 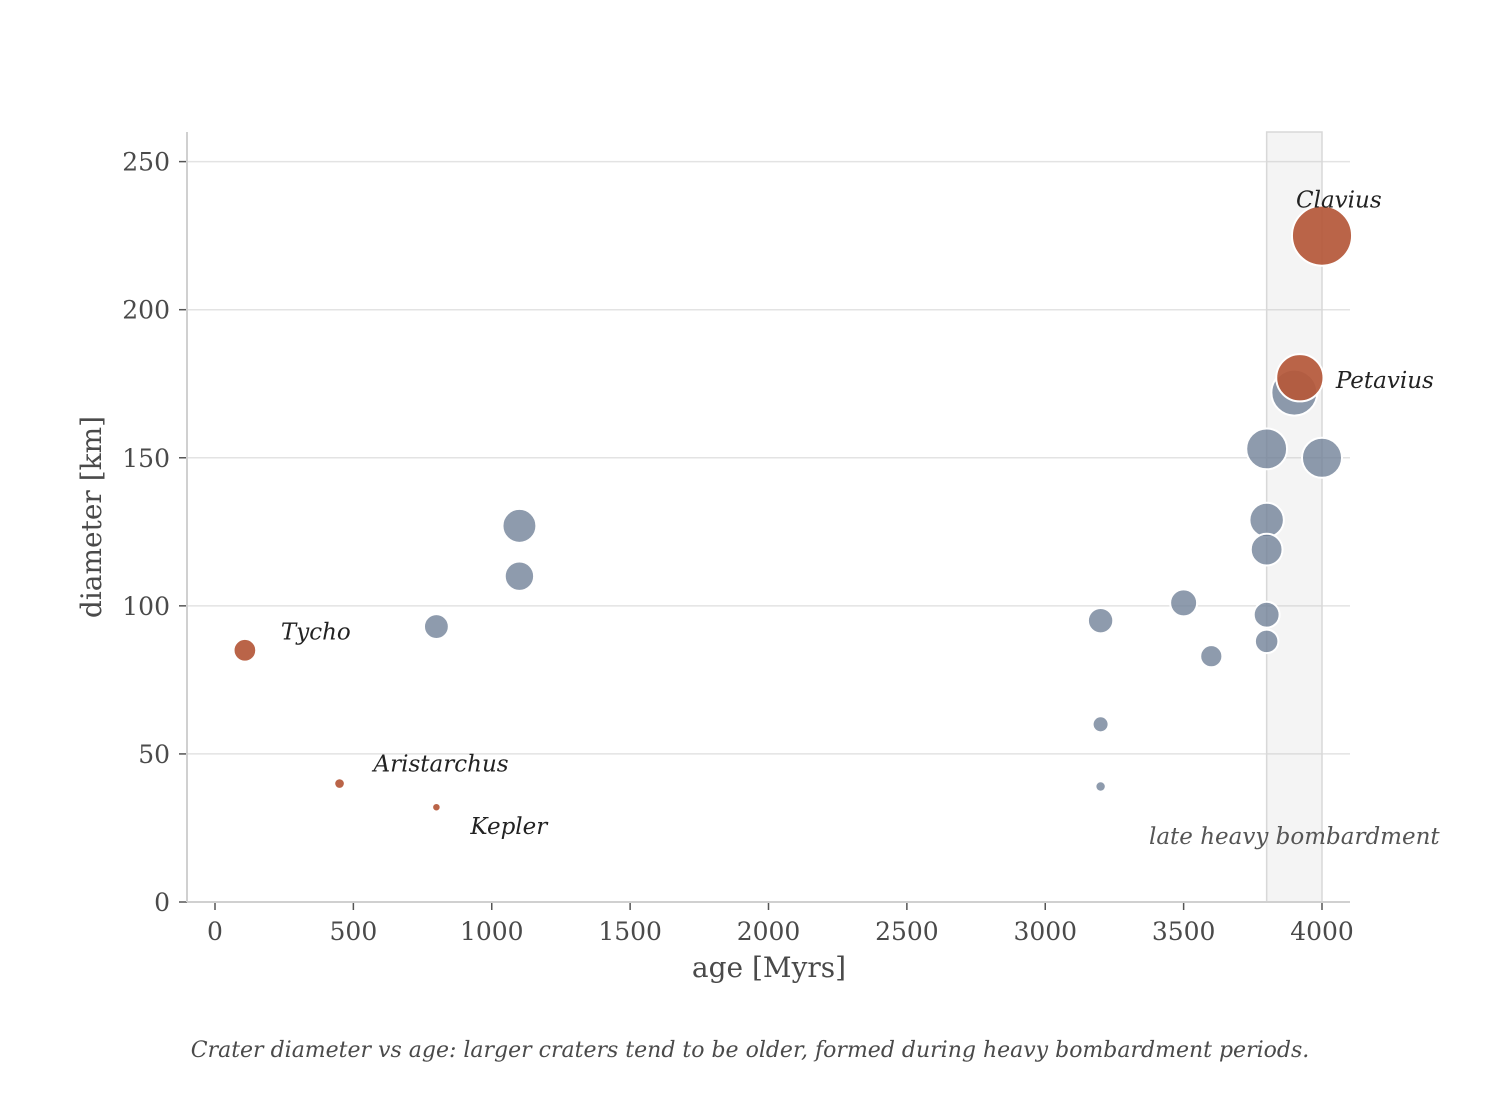 What do you see at coordinates (492, 931) in the screenshot?
I see `x-tick-label: 1000` at bounding box center [492, 931].